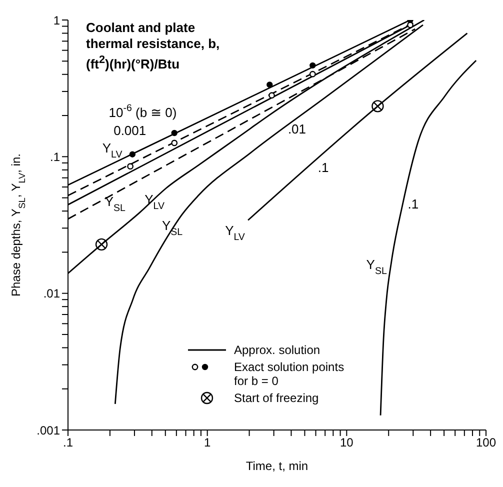 This screenshot has width=503, height=487. Describe the element at coordinates (153, 46) in the screenshot. I see `annotation: Coolant and plate thermal resistance, b, (ft$^{2}$)(hr)(°R)/Btu` at that location.